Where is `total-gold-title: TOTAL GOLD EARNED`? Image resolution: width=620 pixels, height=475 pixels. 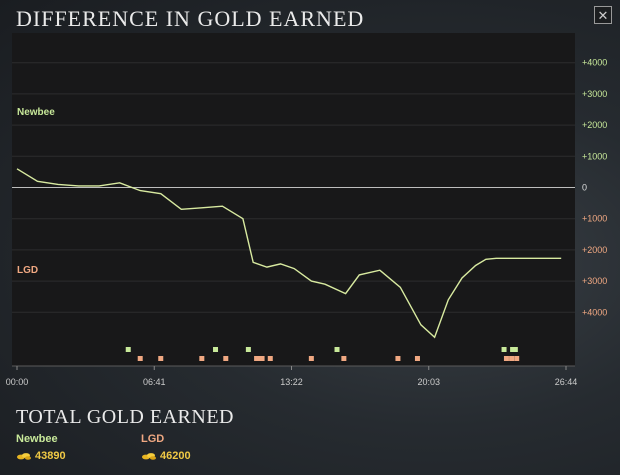 total-gold-title: TOTAL GOLD EARNED is located at coordinates (125, 417).